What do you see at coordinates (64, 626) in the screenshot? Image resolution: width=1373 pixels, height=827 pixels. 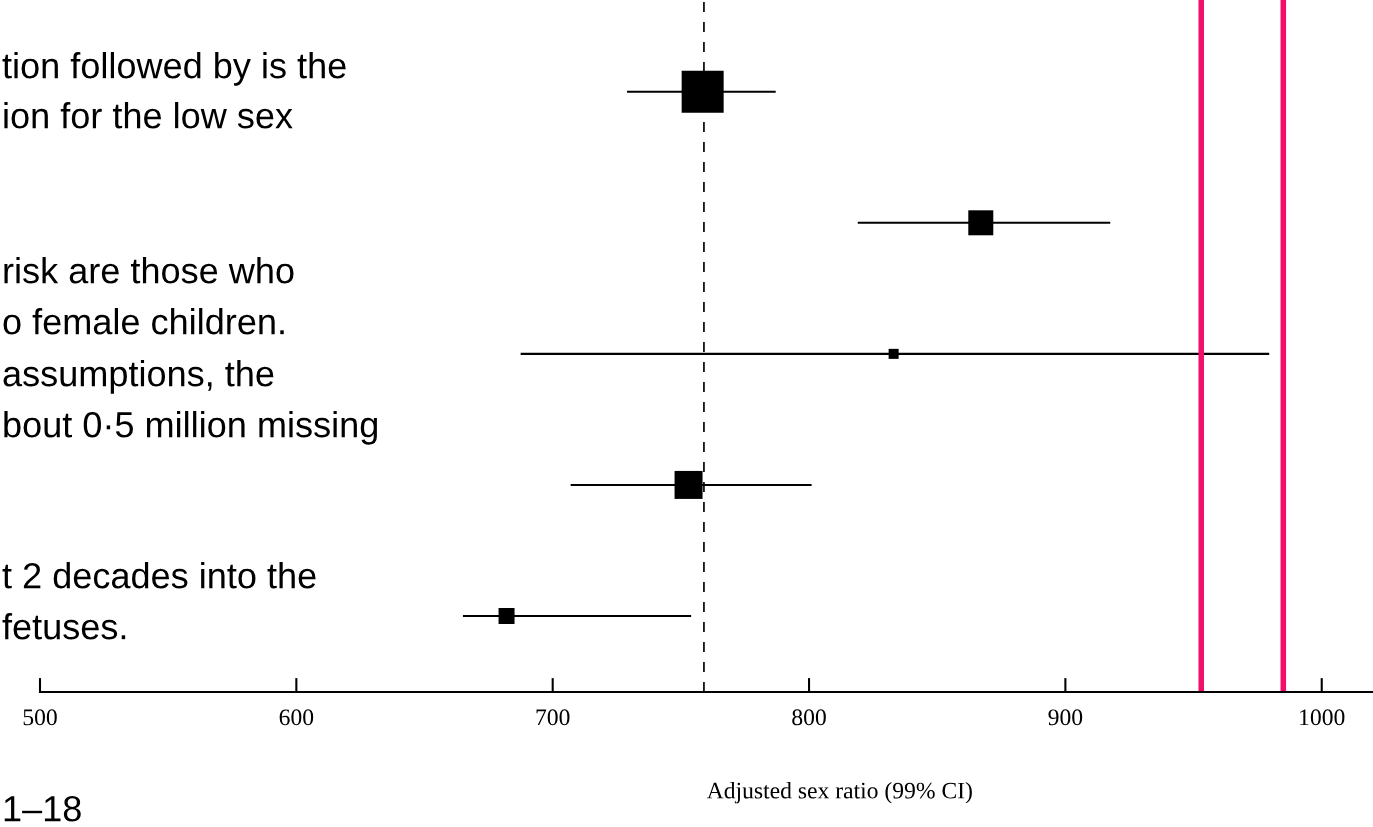 I see `annotation: fetuses.` at bounding box center [64, 626].